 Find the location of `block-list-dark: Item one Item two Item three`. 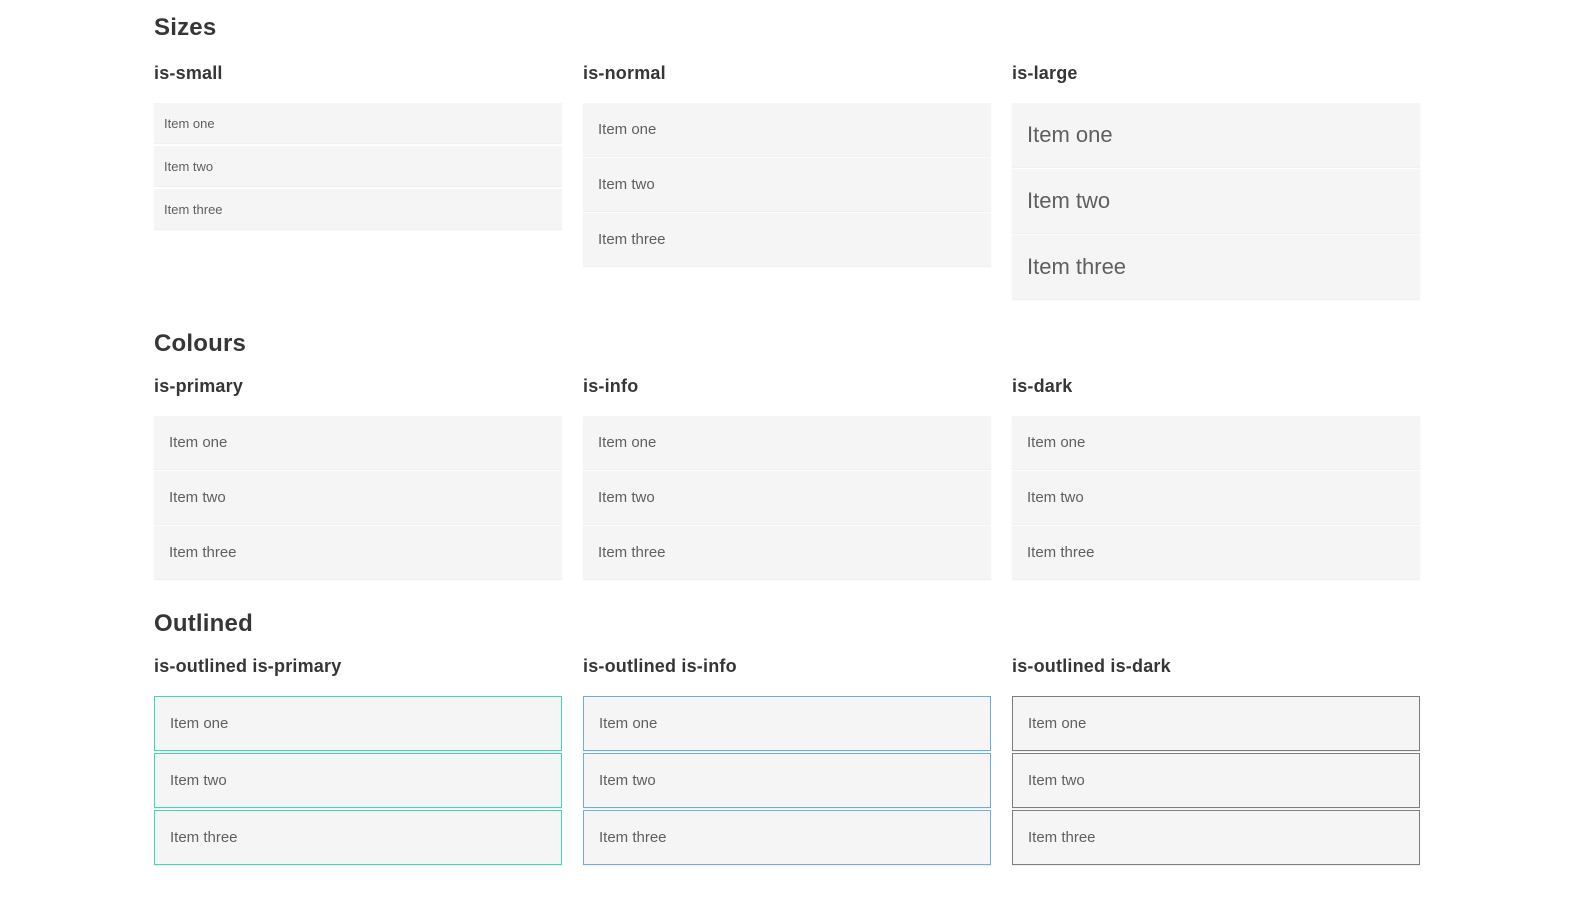

block-list-dark: Item one Item two Item three is located at coordinates (1216, 497).